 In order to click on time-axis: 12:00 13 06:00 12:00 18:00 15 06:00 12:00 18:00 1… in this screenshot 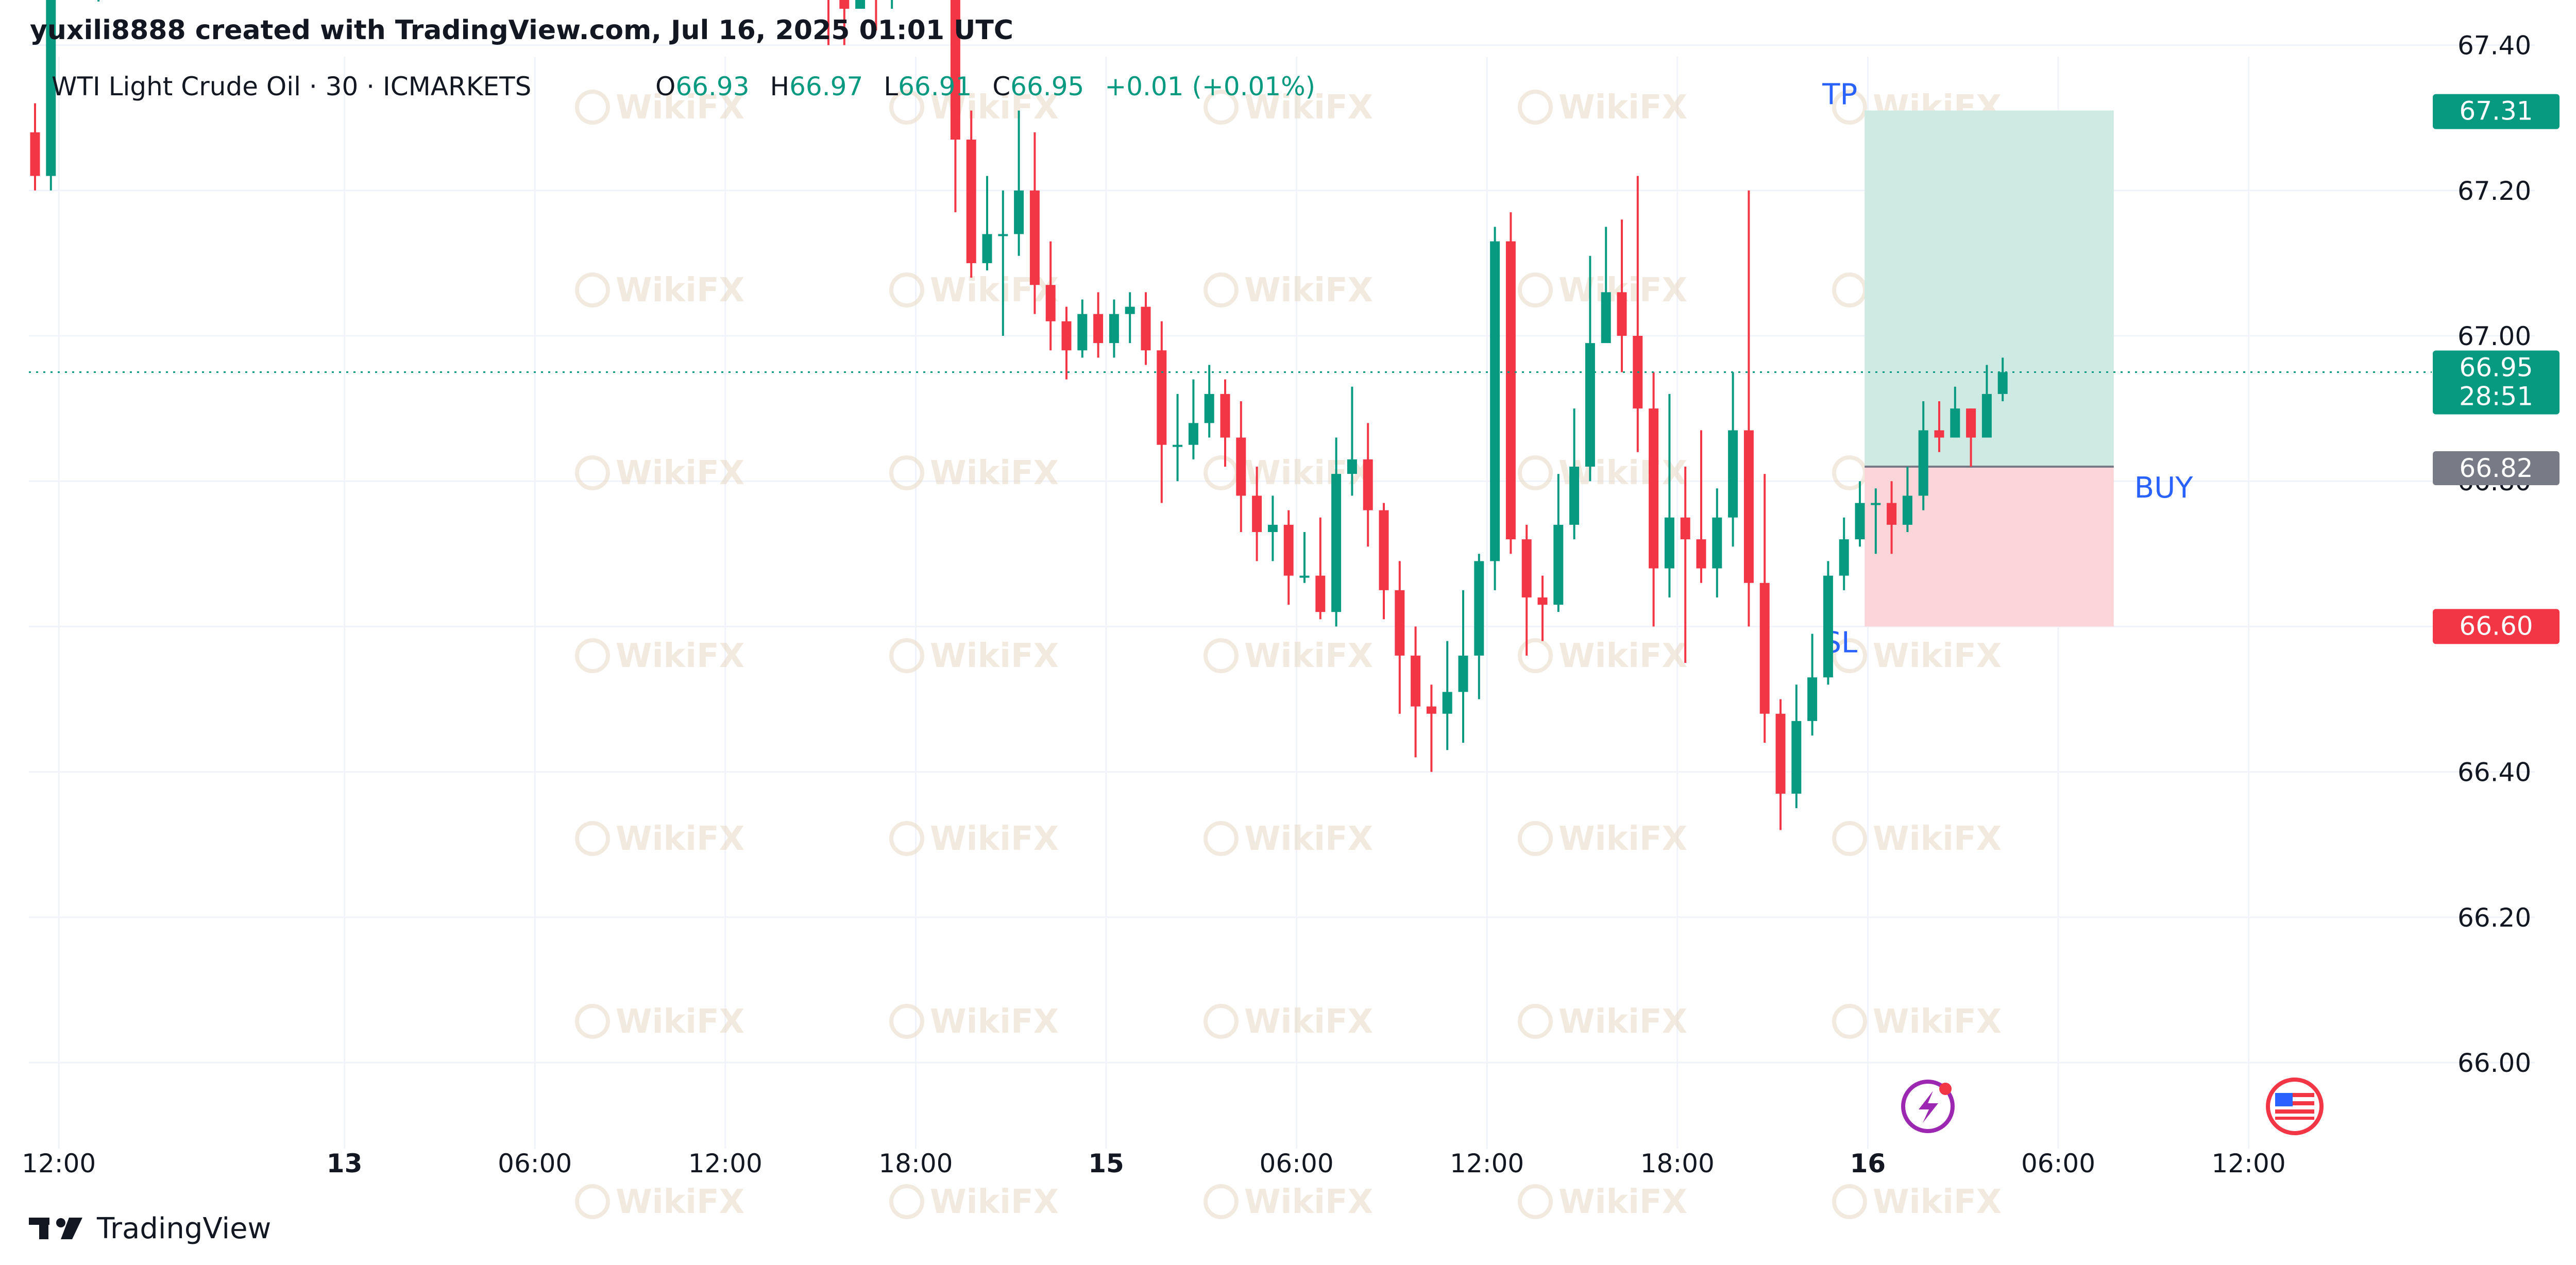, I will do `click(1153, 1163)`.